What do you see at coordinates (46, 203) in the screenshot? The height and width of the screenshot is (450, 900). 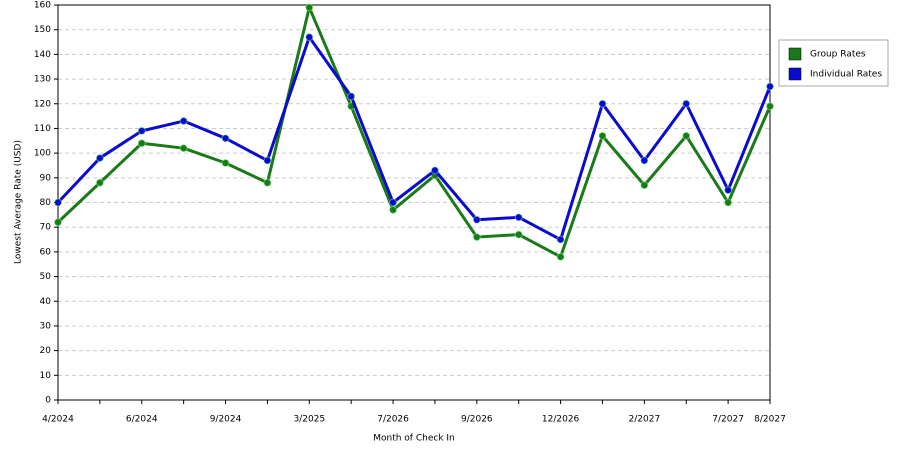 I see `y-tick-label: 80` at bounding box center [46, 203].